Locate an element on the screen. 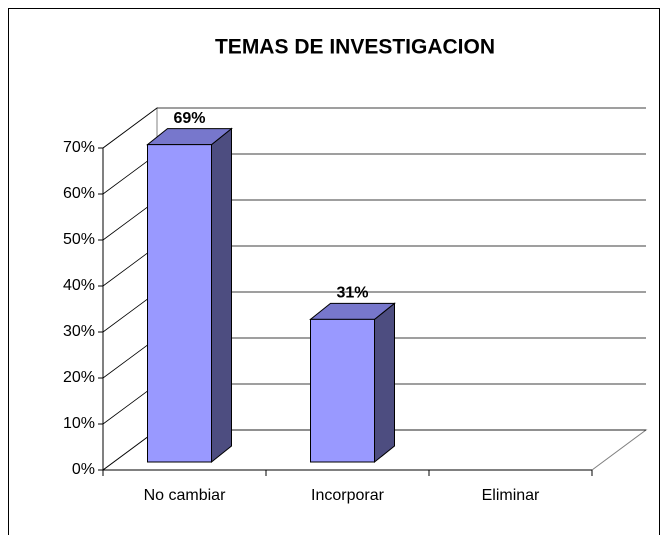 The height and width of the screenshot is (535, 667). x-tick-label: Incorporar is located at coordinates (348, 495).